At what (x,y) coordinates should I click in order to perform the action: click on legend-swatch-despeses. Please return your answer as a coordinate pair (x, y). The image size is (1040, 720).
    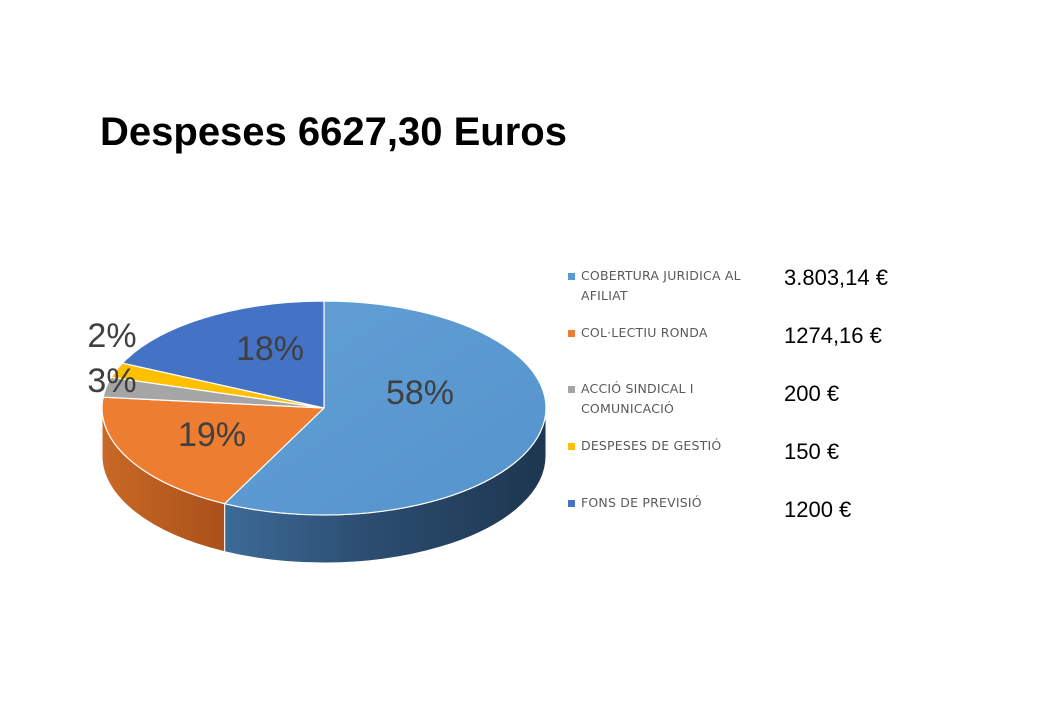
    Looking at the image, I should click on (571, 446).